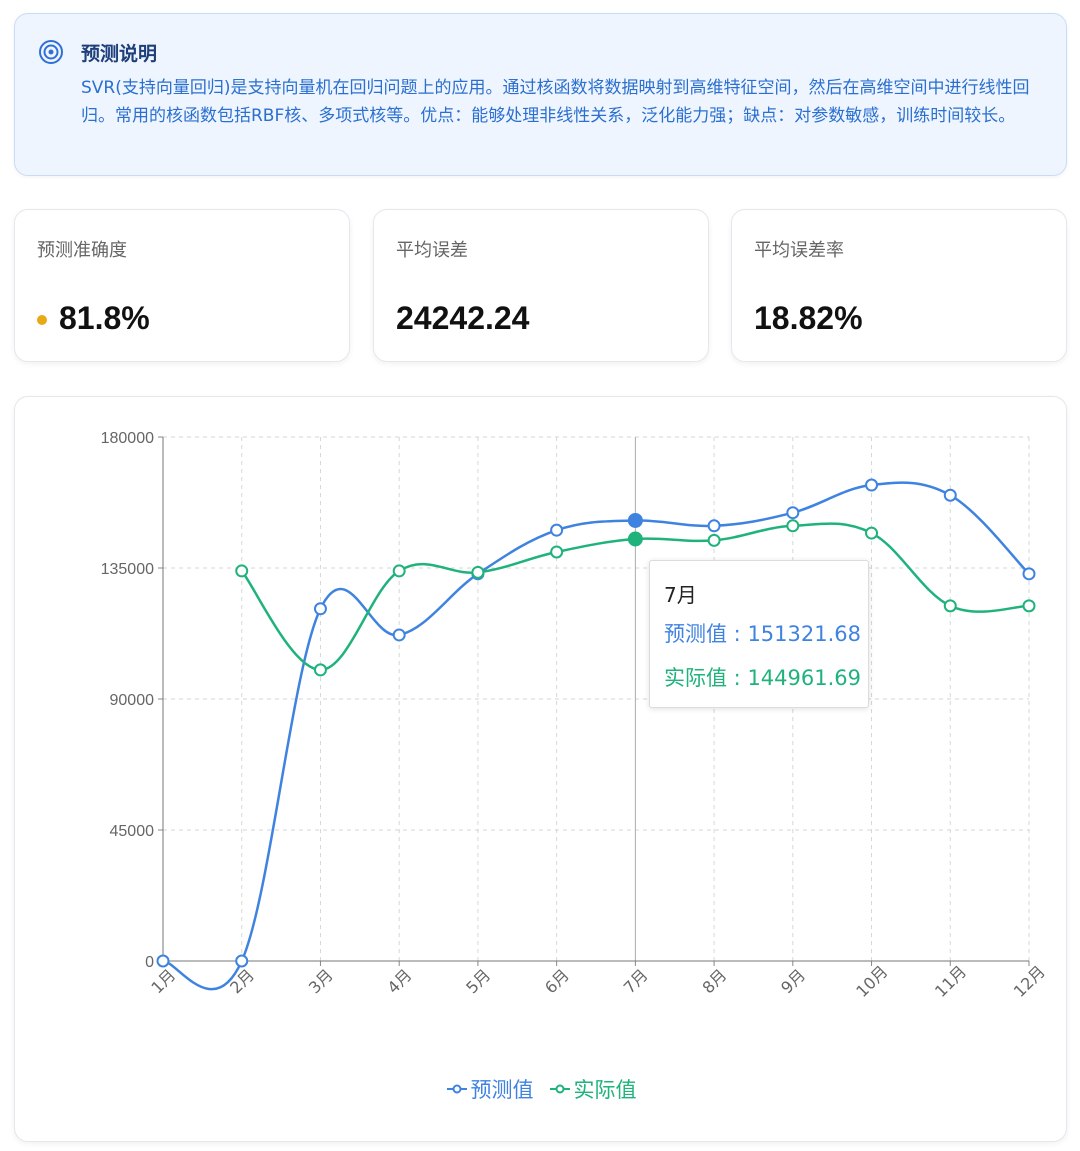  What do you see at coordinates (463, 318) in the screenshot?
I see `metric-value: 24242.24` at bounding box center [463, 318].